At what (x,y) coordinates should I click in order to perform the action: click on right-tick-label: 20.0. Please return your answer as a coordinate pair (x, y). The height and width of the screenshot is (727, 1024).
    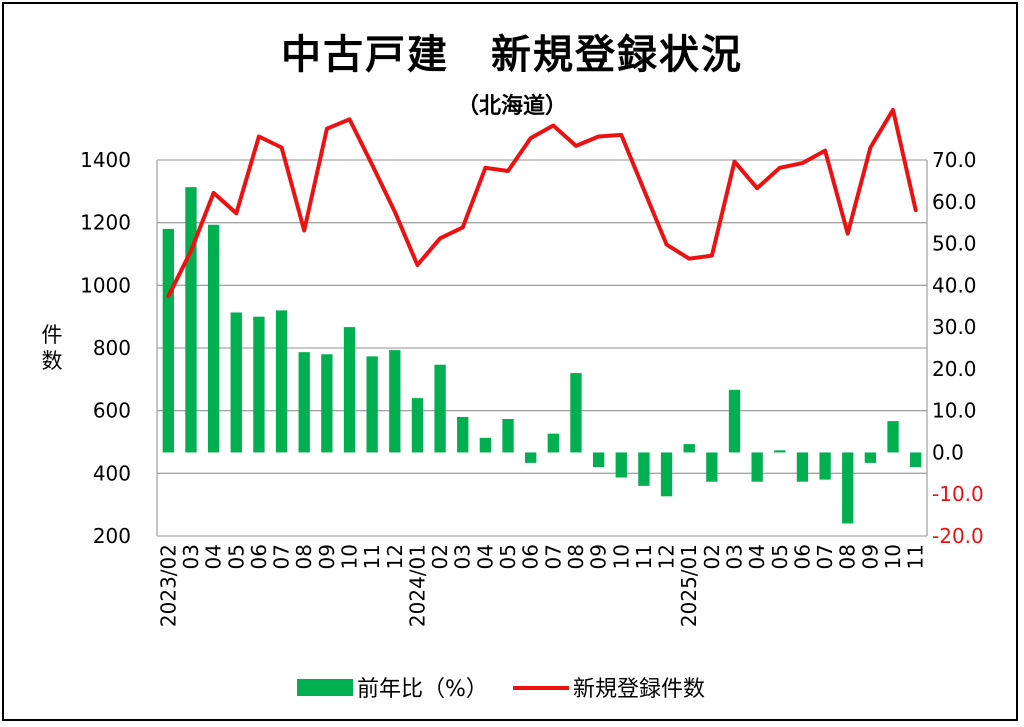
    Looking at the image, I should click on (954, 369).